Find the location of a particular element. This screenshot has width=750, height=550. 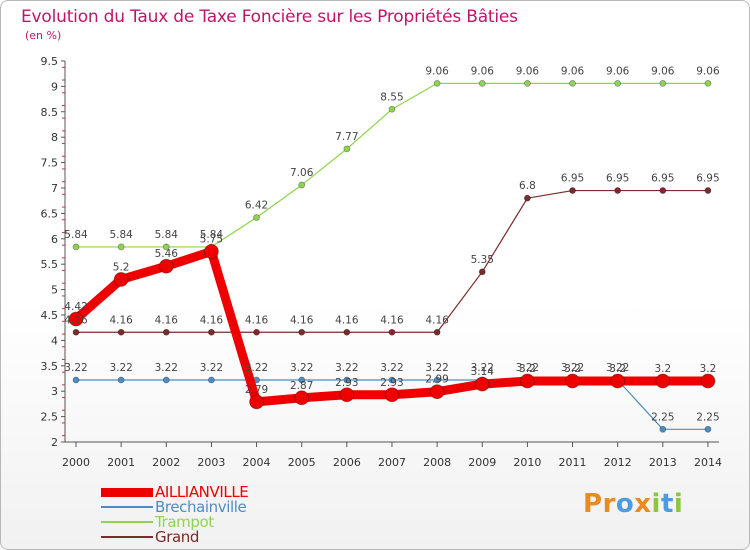

data-label-aillianville: 5.75 is located at coordinates (211, 240).